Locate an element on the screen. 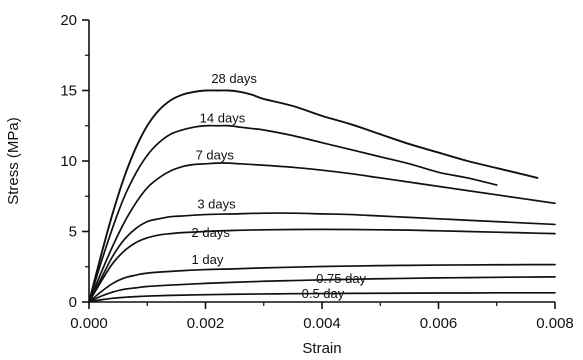  y-ticks: 0 5 10 15 20 is located at coordinates (74, 161).